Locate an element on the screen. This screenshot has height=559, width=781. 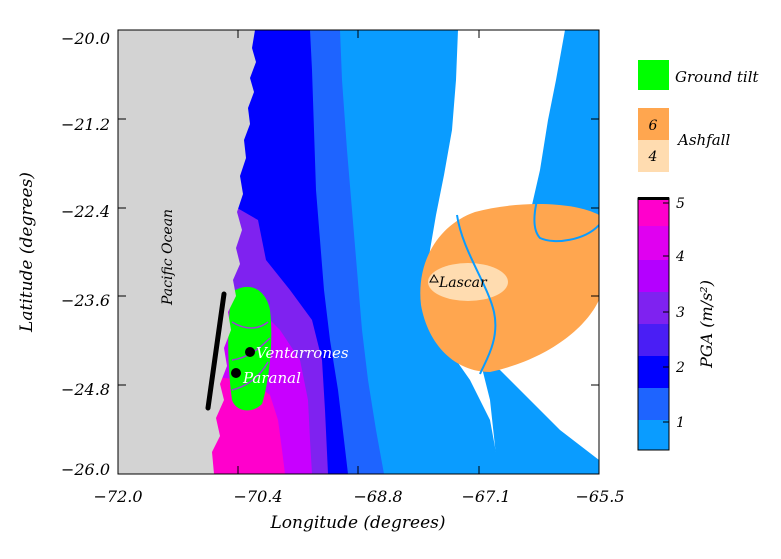
site-marker-paranal is located at coordinates (236, 373).